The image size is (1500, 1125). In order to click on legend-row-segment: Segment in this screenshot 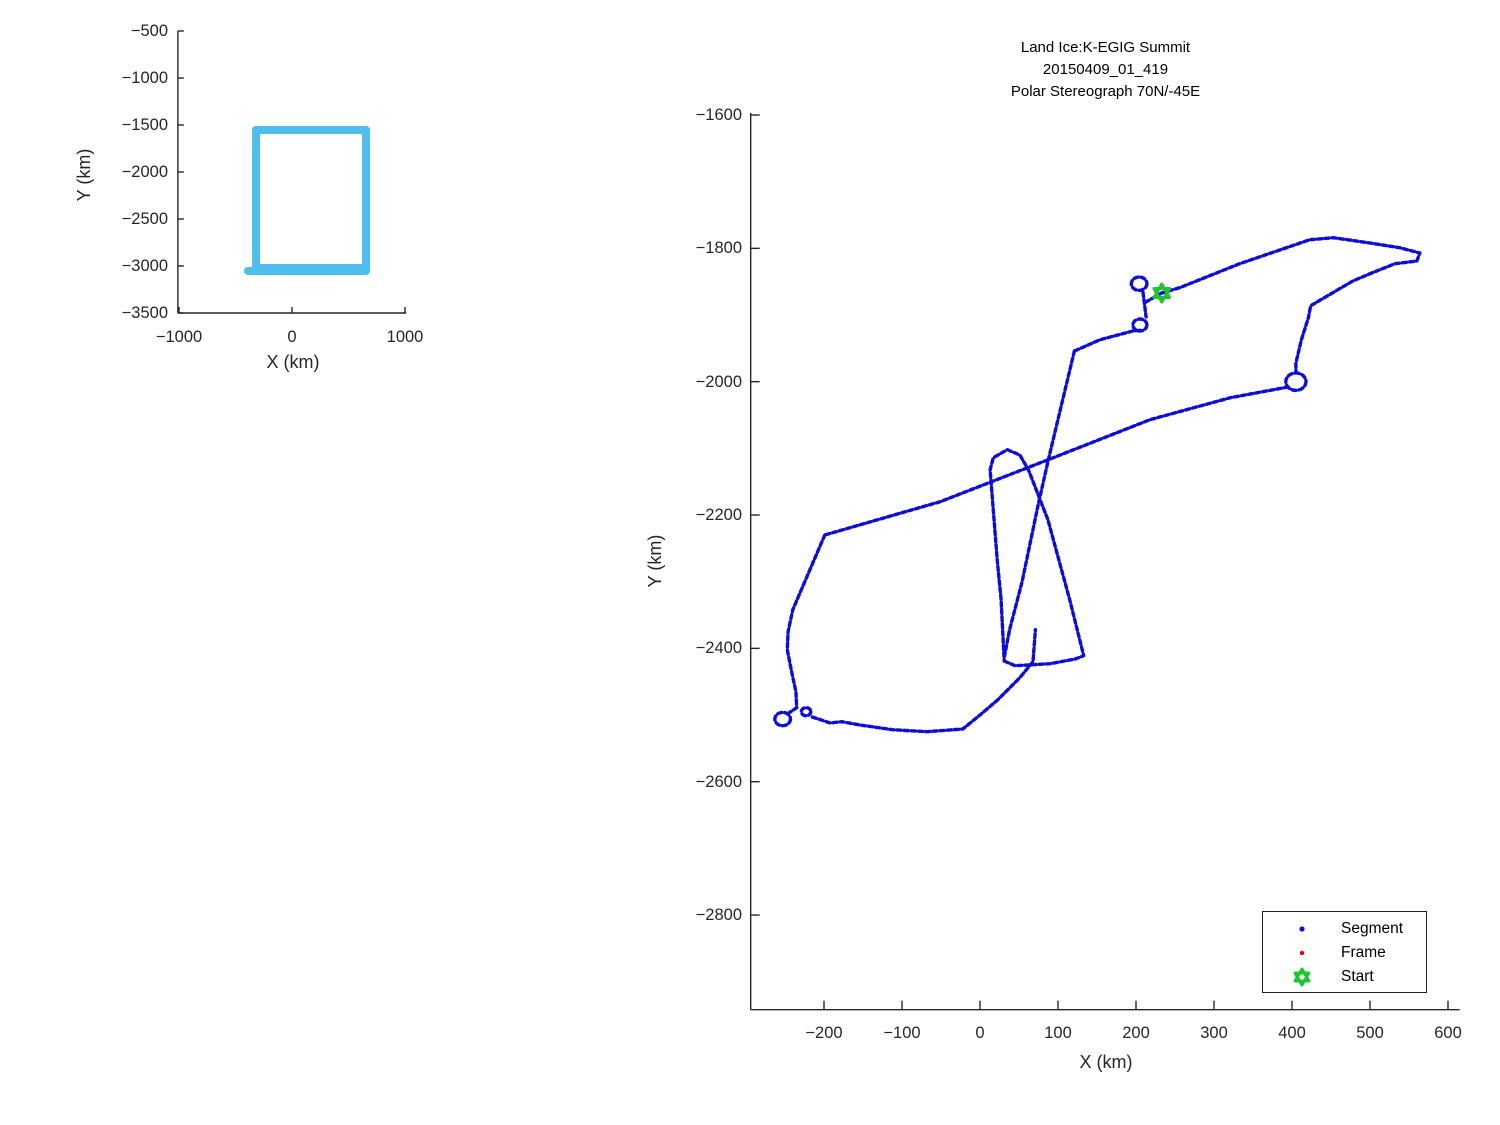, I will do `click(1344, 929)`.